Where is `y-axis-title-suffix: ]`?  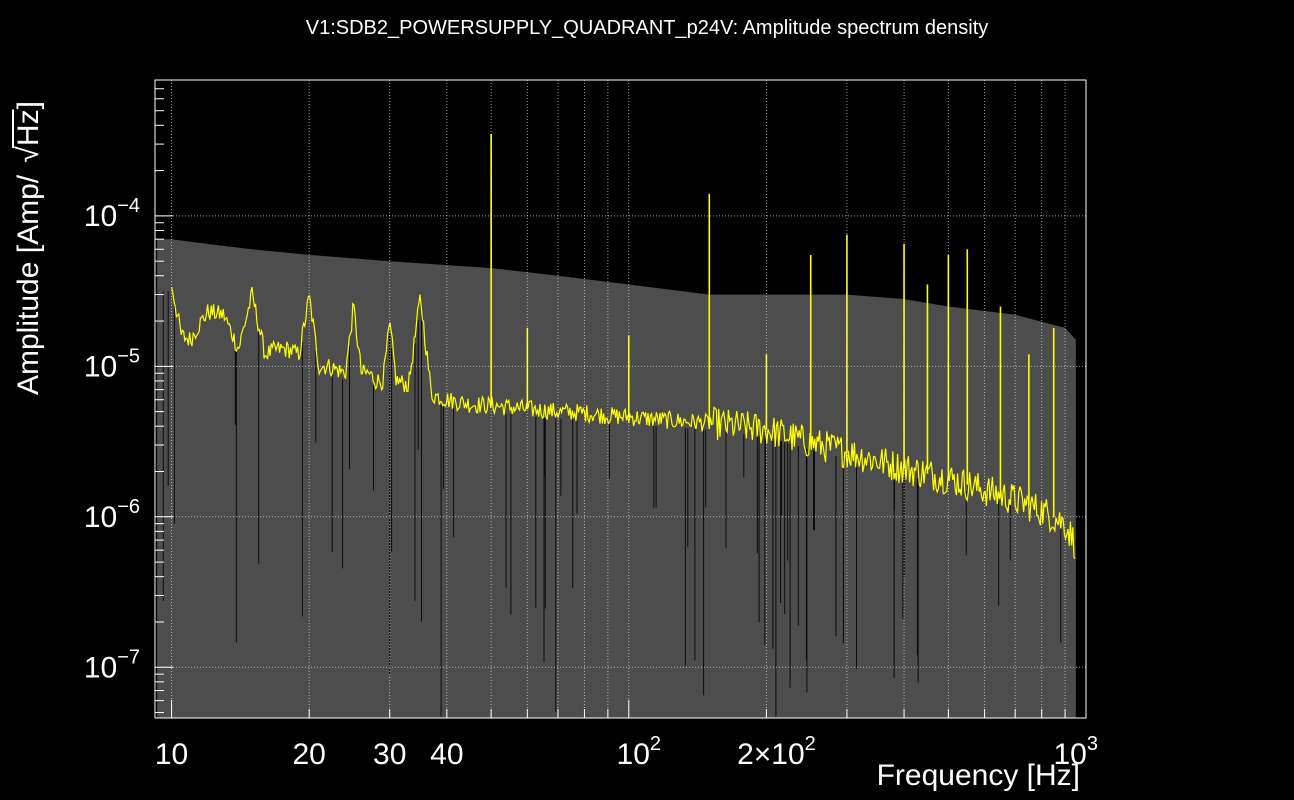 y-axis-title-suffix: ] is located at coordinates (28, 105).